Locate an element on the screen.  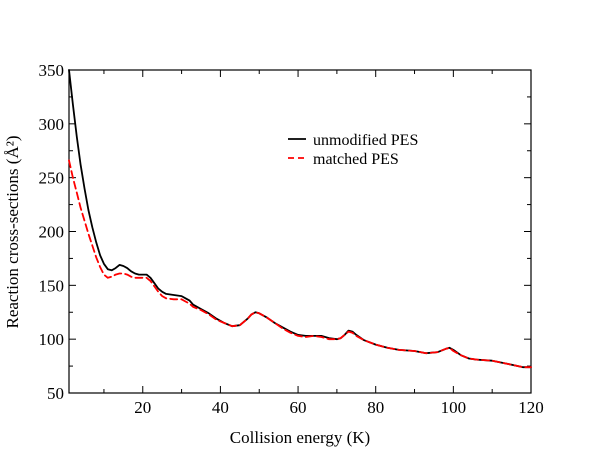
y-tick-label: 100 is located at coordinates (52, 339).